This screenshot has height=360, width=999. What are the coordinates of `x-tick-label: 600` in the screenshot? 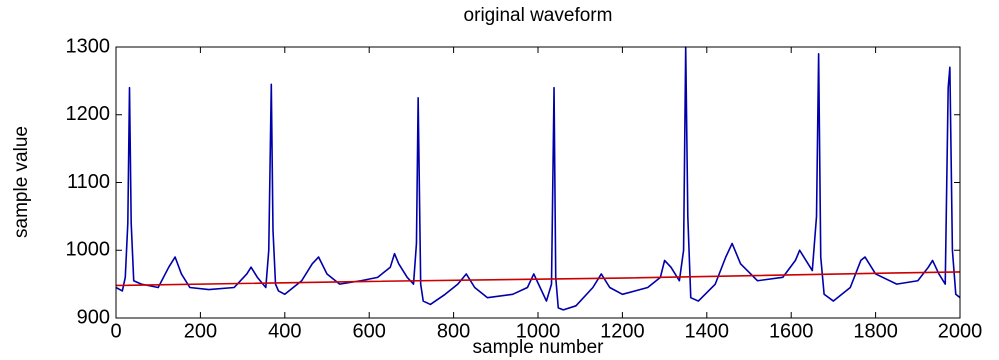 It's located at (369, 331).